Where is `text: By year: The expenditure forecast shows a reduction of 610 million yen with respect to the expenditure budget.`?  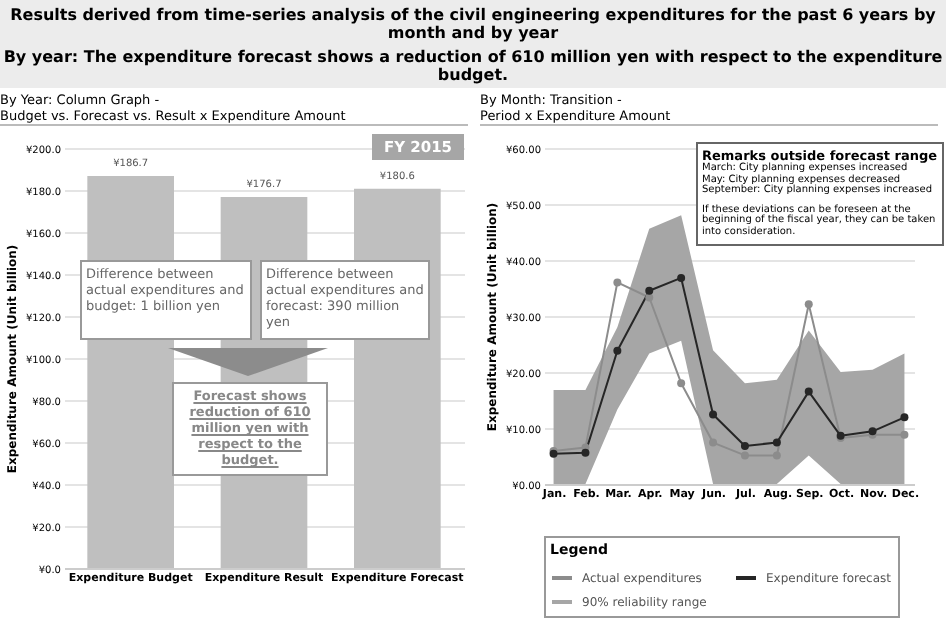
text: By year: The expenditure forecast shows a reduction of 610 million yen with respect to the expenditure budget. is located at coordinates (473, 66).